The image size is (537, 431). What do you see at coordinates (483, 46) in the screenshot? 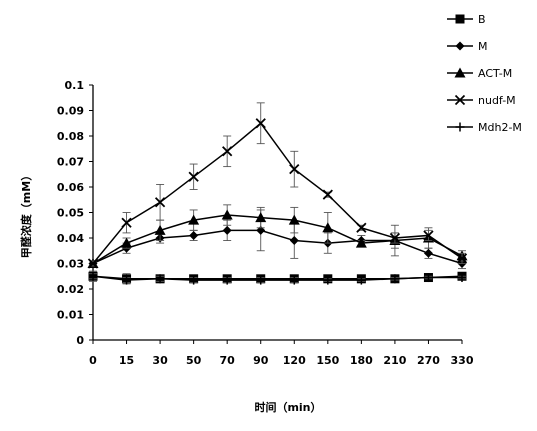
I see `legend-label: M` at bounding box center [483, 46].